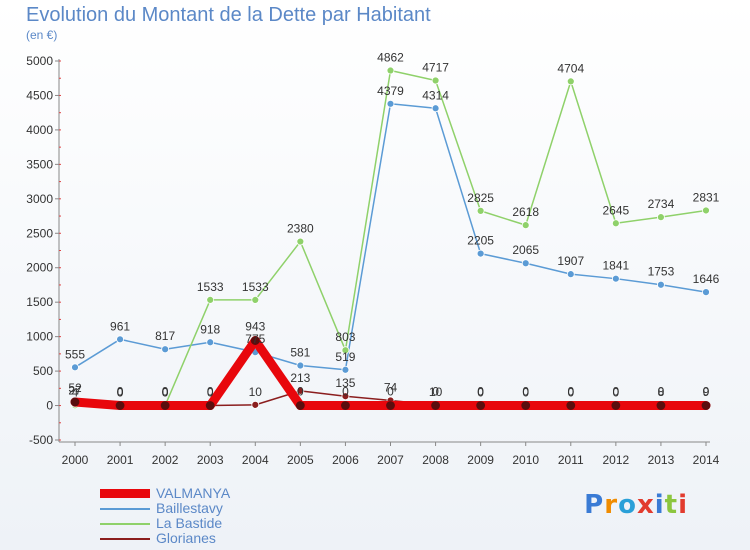 The height and width of the screenshot is (550, 750). I want to click on data-label-la-bastide: 803, so click(345, 337).